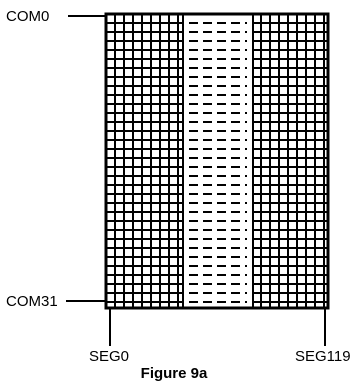 The image size is (358, 381). I want to click on seg119-label: SEG119, so click(323, 356).